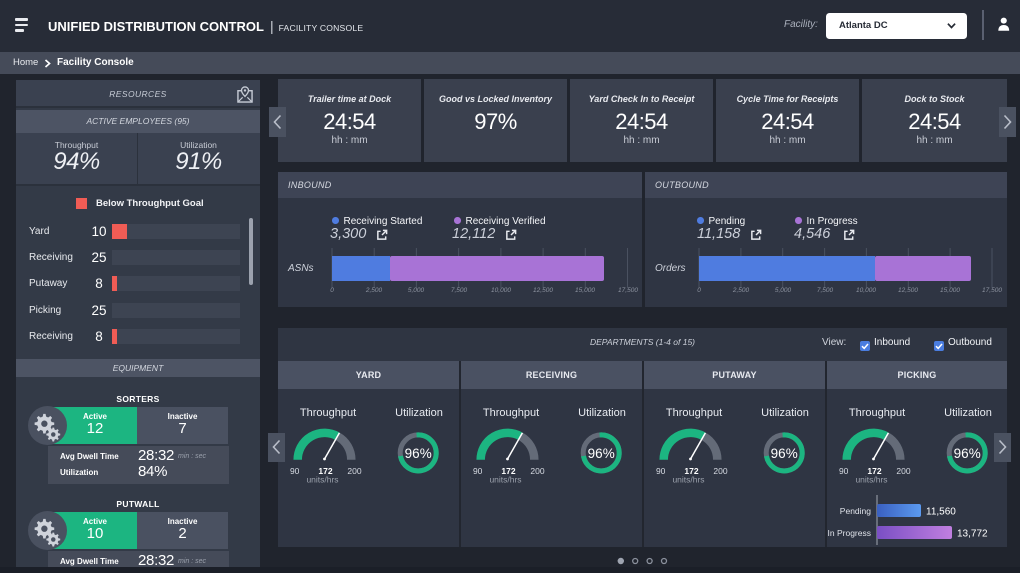 Image resolution: width=1020 pixels, height=573 pixels. I want to click on svg-text: 13,772, so click(972, 534).